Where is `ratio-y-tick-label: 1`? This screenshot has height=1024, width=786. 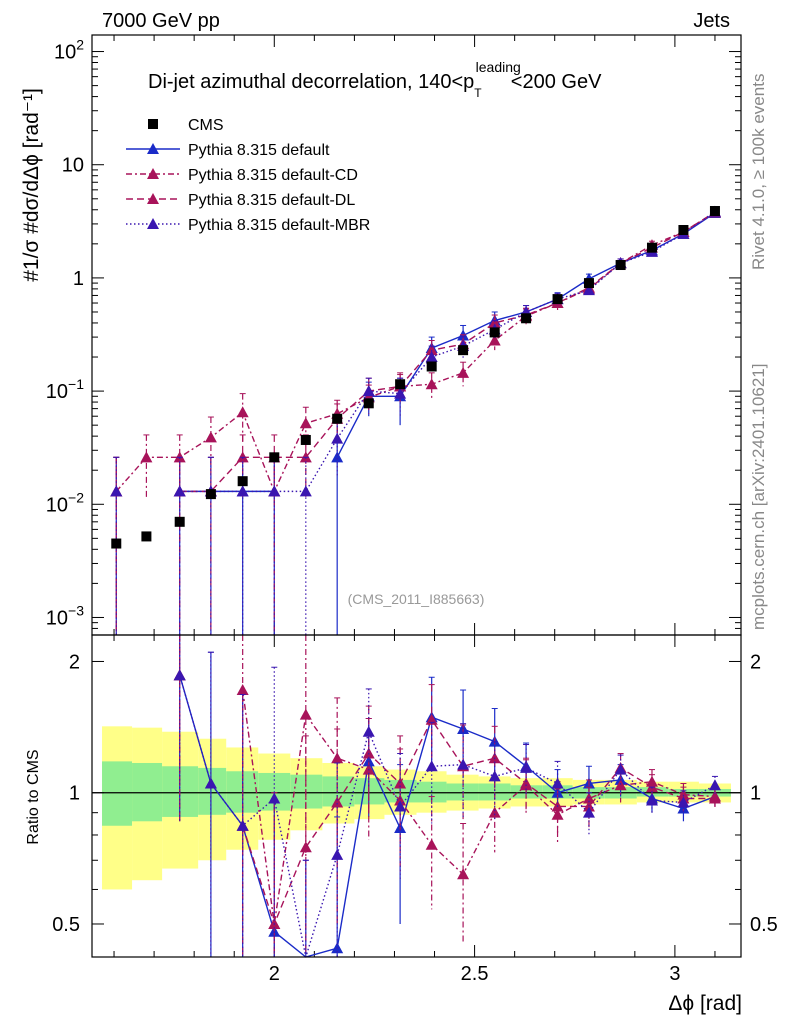 ratio-y-tick-label: 1 is located at coordinates (74, 794).